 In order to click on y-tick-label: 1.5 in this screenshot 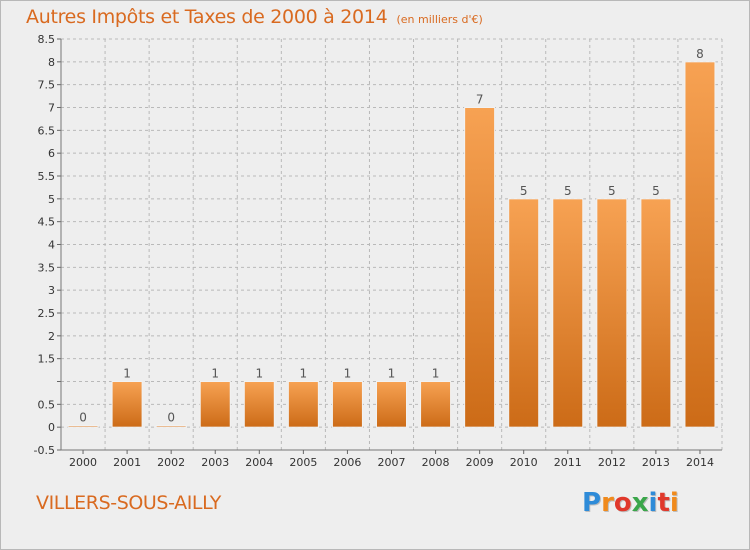, I will do `click(47, 359)`.